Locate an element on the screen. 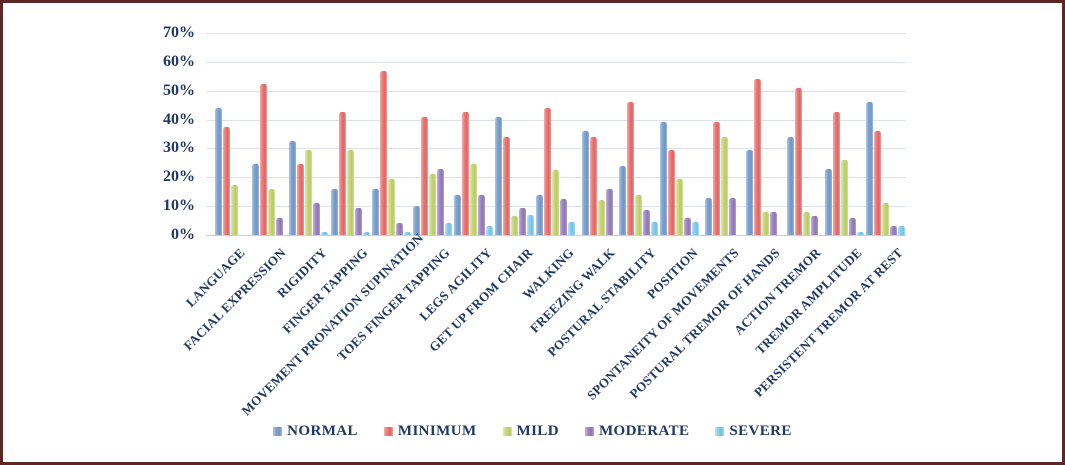  legend-item-mild: MILD is located at coordinates (530, 431).